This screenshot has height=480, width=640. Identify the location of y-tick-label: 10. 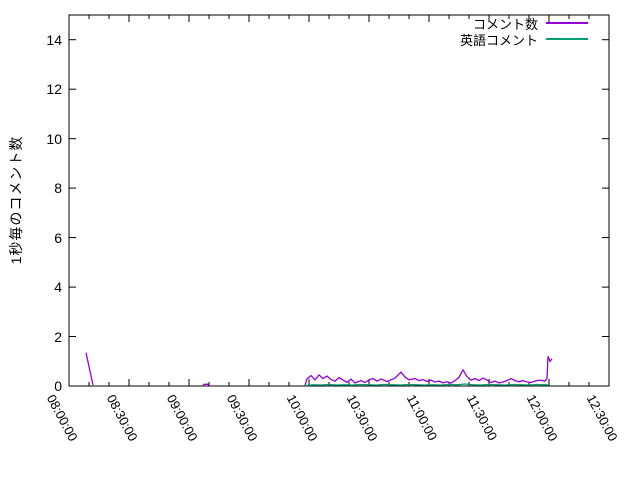
(54, 138).